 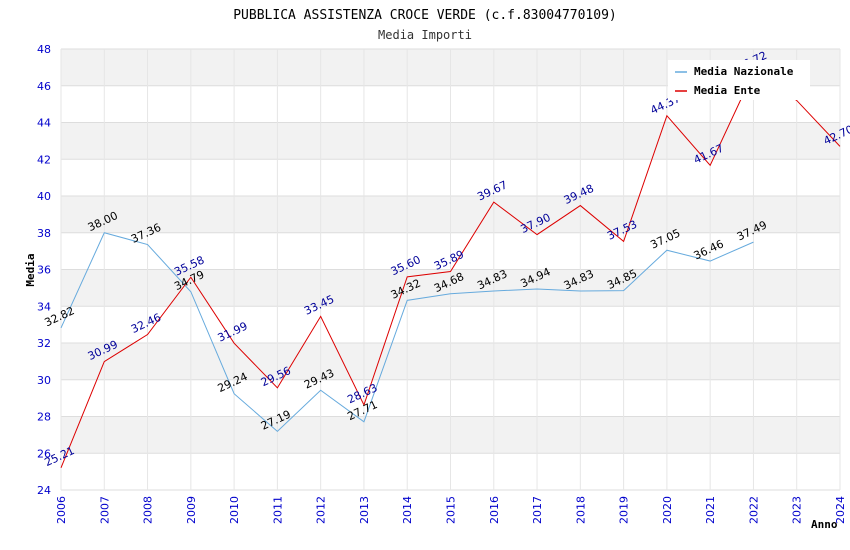 I want to click on x-tick-label: 2016, so click(x=494, y=510).